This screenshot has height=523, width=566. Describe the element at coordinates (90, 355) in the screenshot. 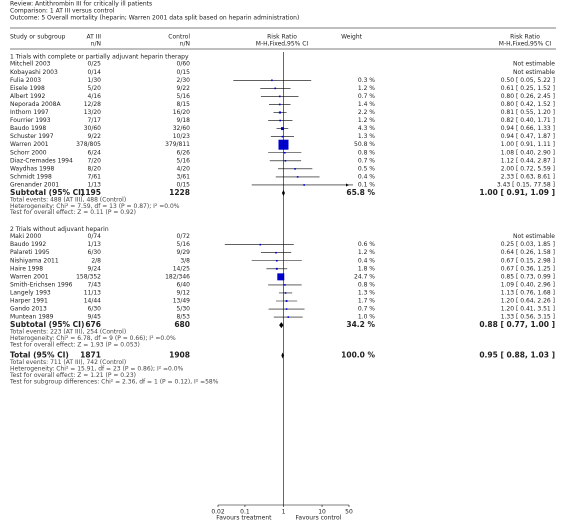

I see `treatment-events: 1871` at that location.